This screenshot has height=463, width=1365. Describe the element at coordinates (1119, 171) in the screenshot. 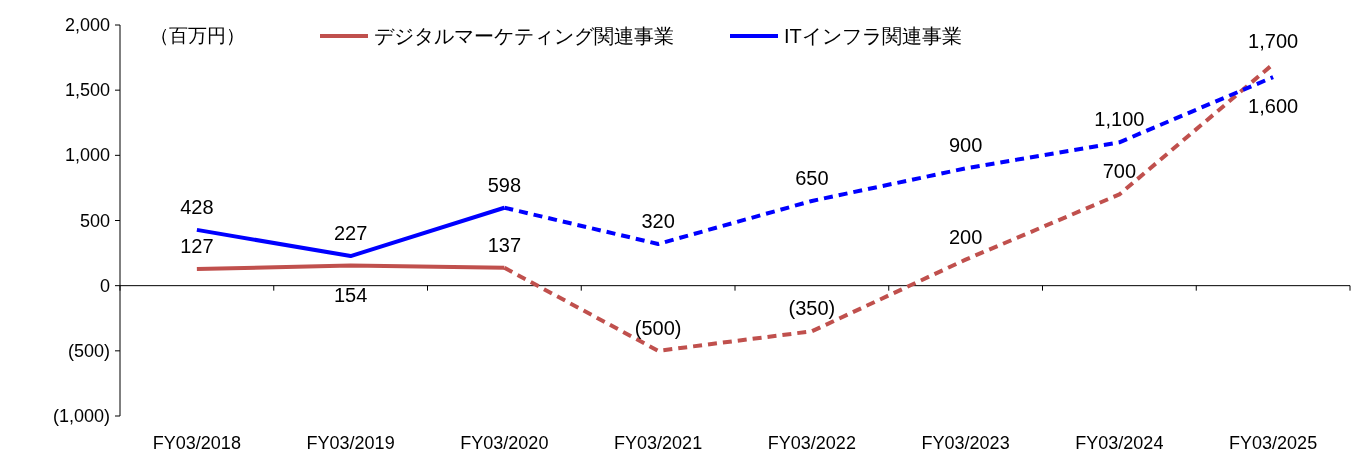

I see `data-label: 700` at that location.